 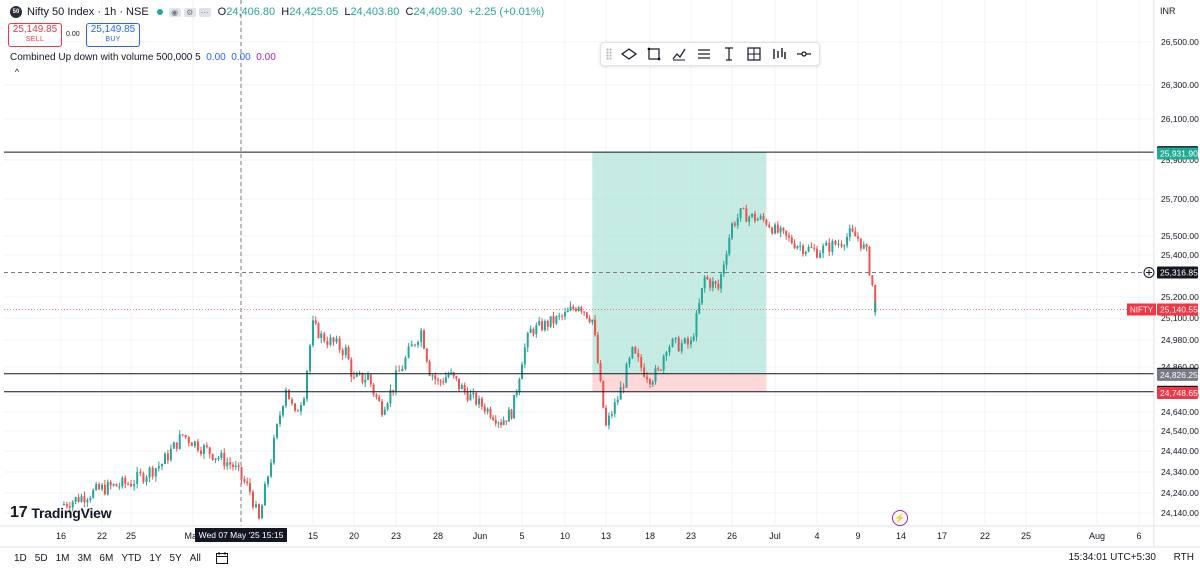 What do you see at coordinates (241, 535) in the screenshot?
I see `crosshair-date-label: Wed 07 May '25 15:15` at bounding box center [241, 535].